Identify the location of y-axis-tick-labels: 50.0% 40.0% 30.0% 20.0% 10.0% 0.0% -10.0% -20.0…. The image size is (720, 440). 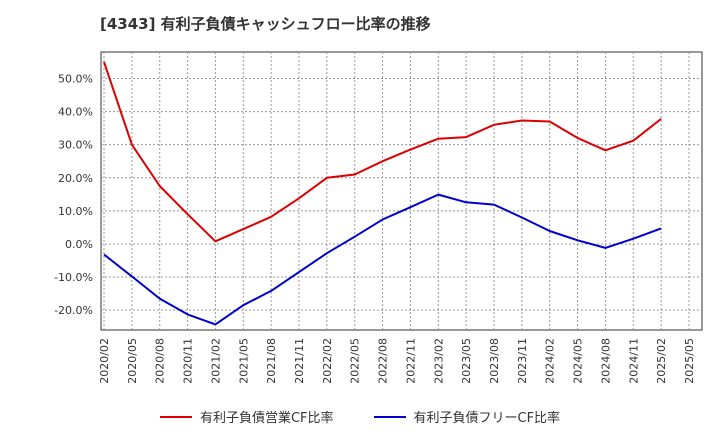
(73, 194).